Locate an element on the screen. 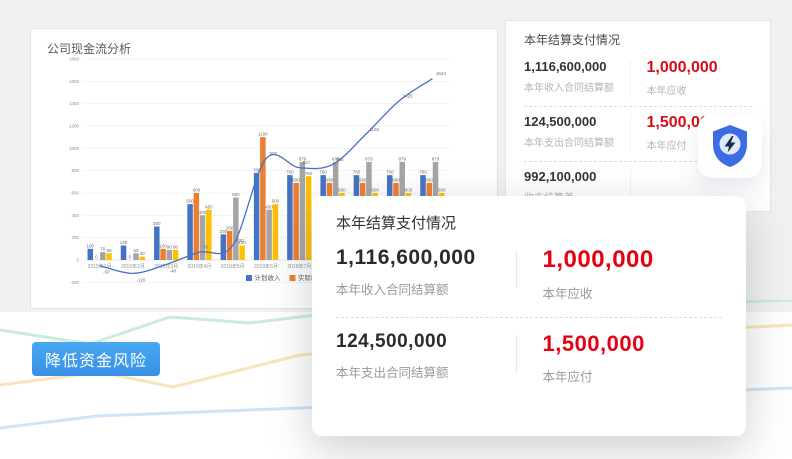 This screenshot has height=459, width=792. svg-text: 30 is located at coordinates (143, 253).